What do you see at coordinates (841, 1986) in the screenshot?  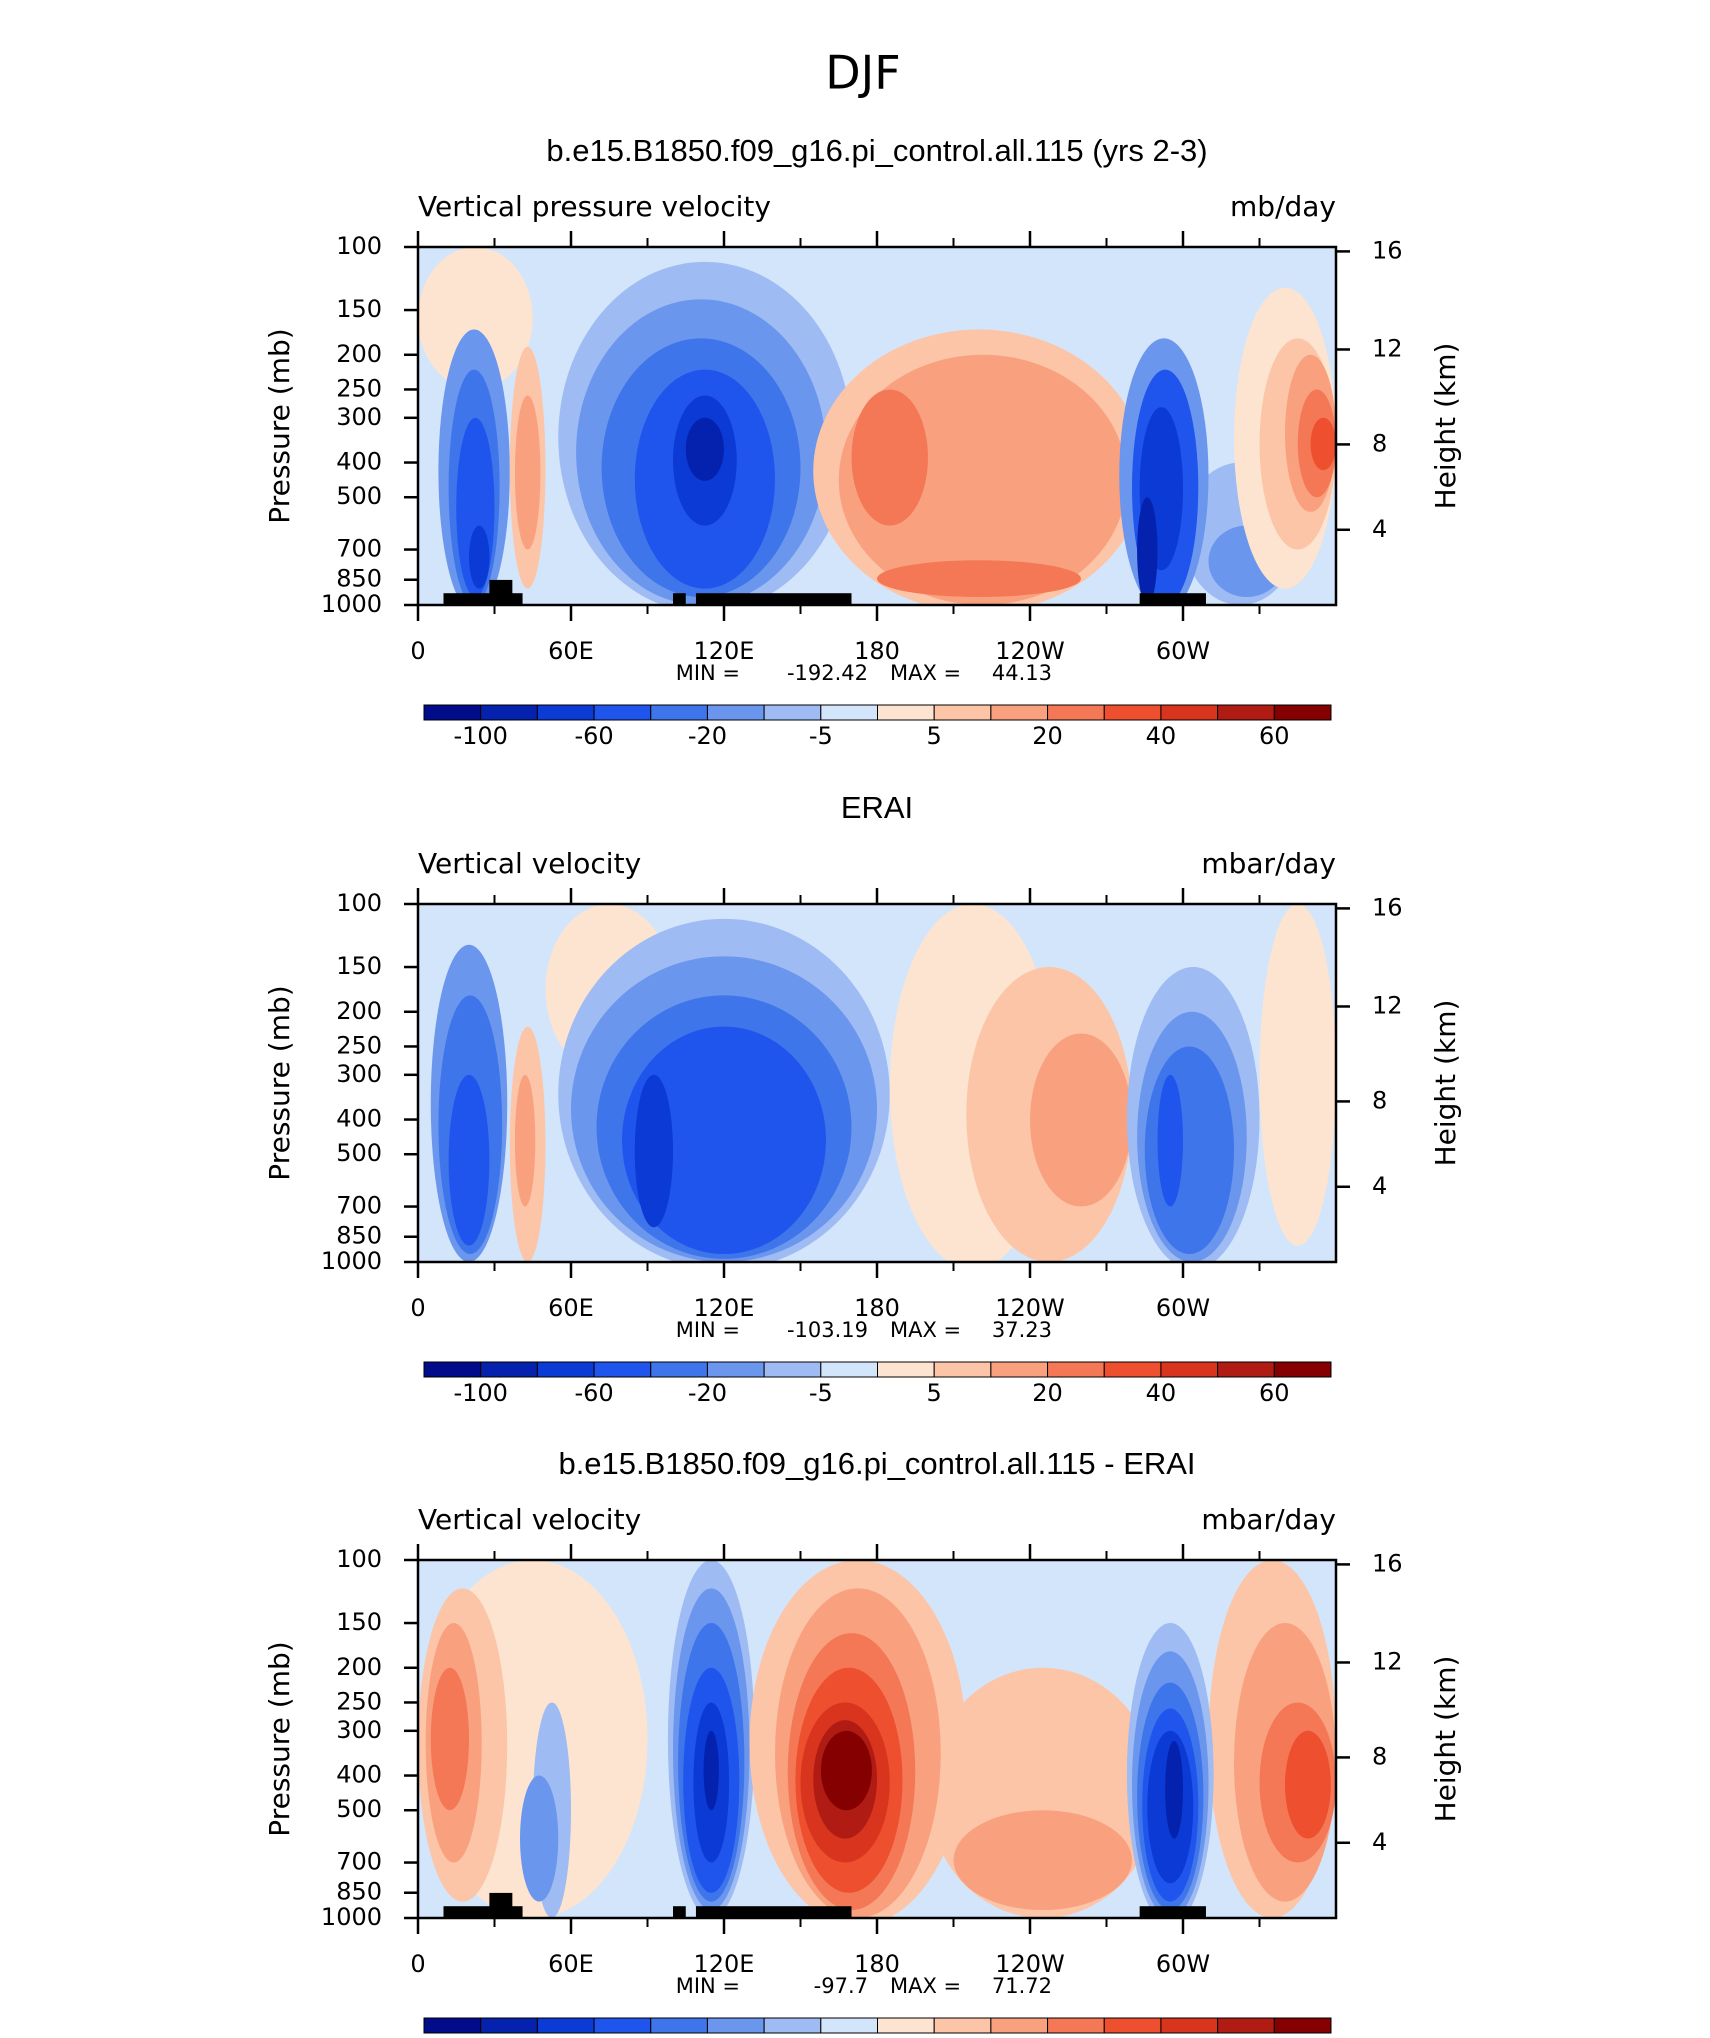 I see `min-value: -97.7` at bounding box center [841, 1986].